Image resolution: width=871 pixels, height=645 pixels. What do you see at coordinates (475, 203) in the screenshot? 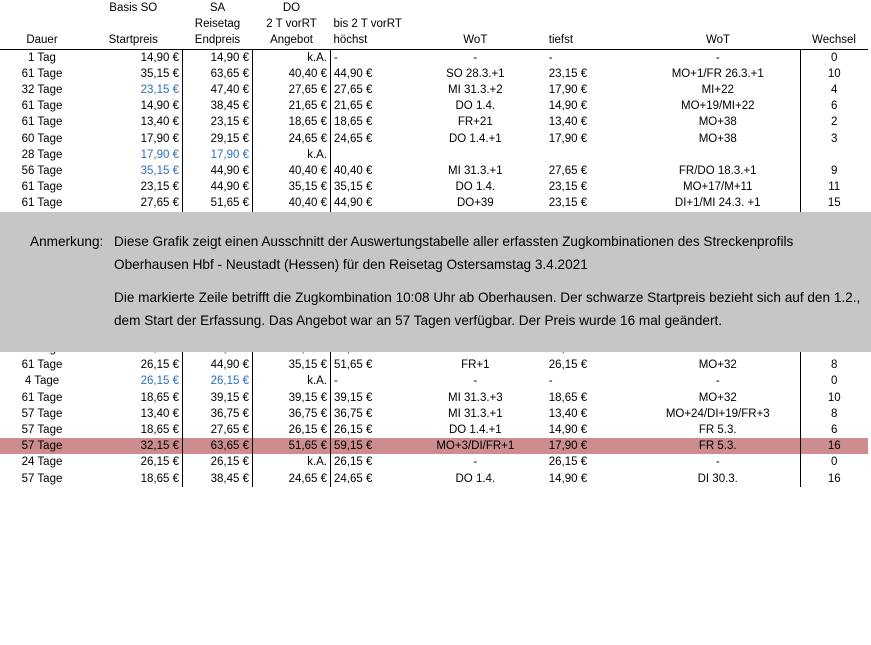
I see `cell-wot-hoch: DO+39` at bounding box center [475, 203].